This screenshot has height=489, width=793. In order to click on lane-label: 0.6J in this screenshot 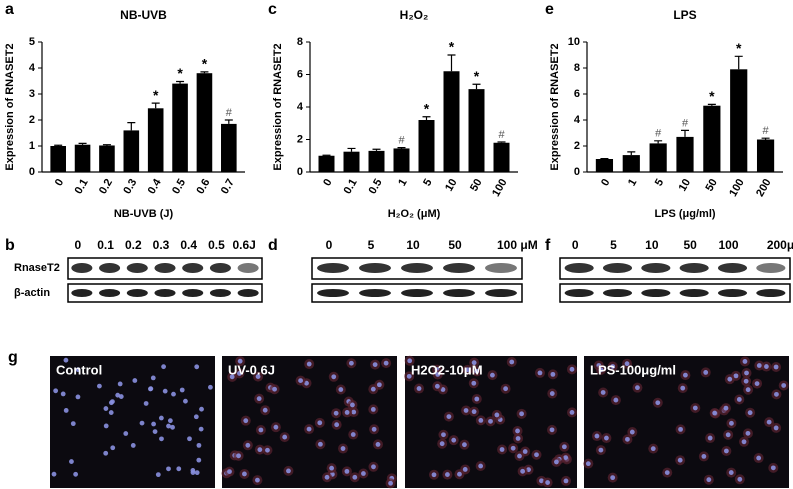, I will do `click(243, 245)`.